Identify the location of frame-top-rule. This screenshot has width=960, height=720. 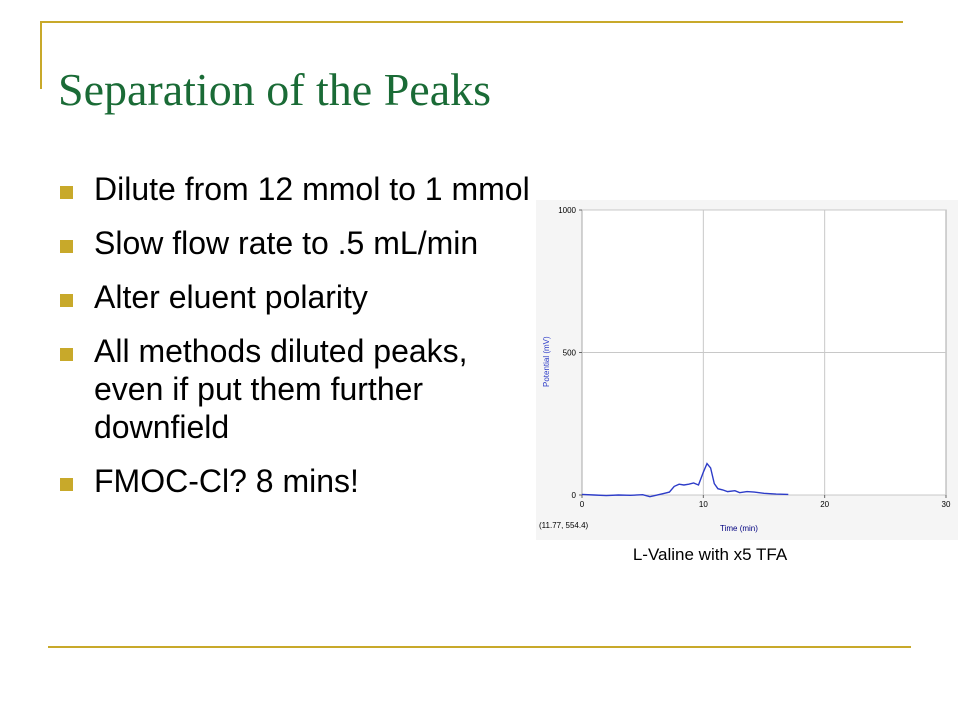
(471, 22).